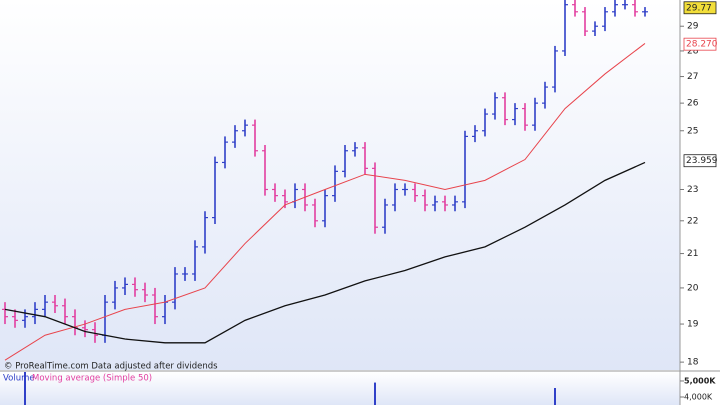 Image resolution: width=720 pixels, height=405 pixels. I want to click on volume-marks, so click(290, 388).